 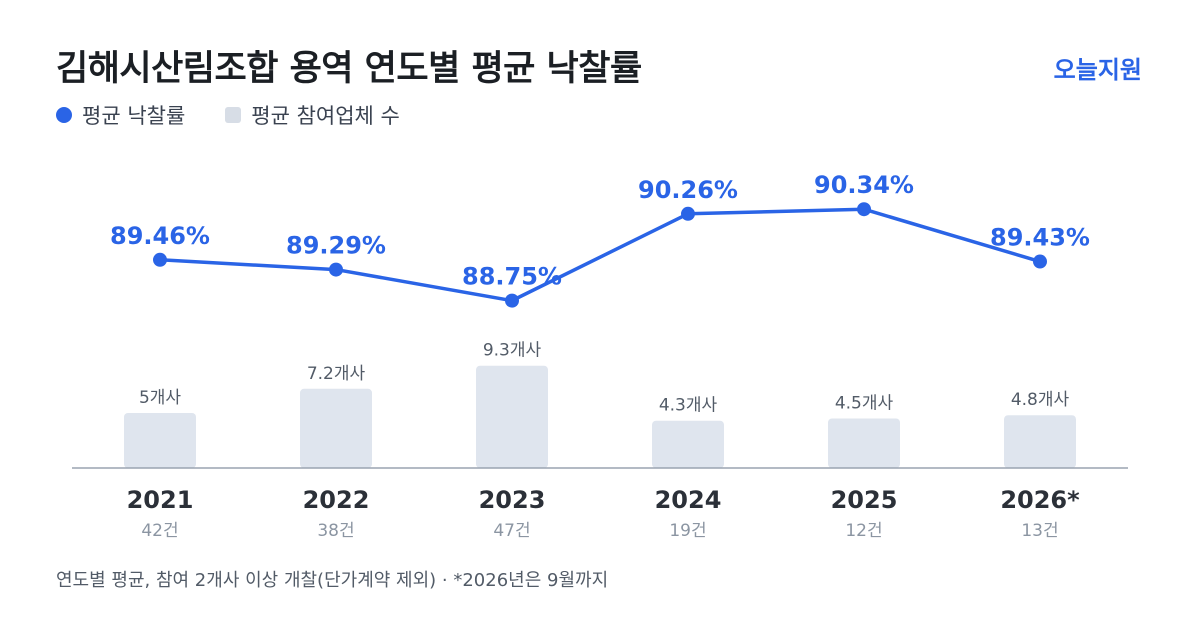 I want to click on x-tick-label: 2021, so click(x=160, y=500).